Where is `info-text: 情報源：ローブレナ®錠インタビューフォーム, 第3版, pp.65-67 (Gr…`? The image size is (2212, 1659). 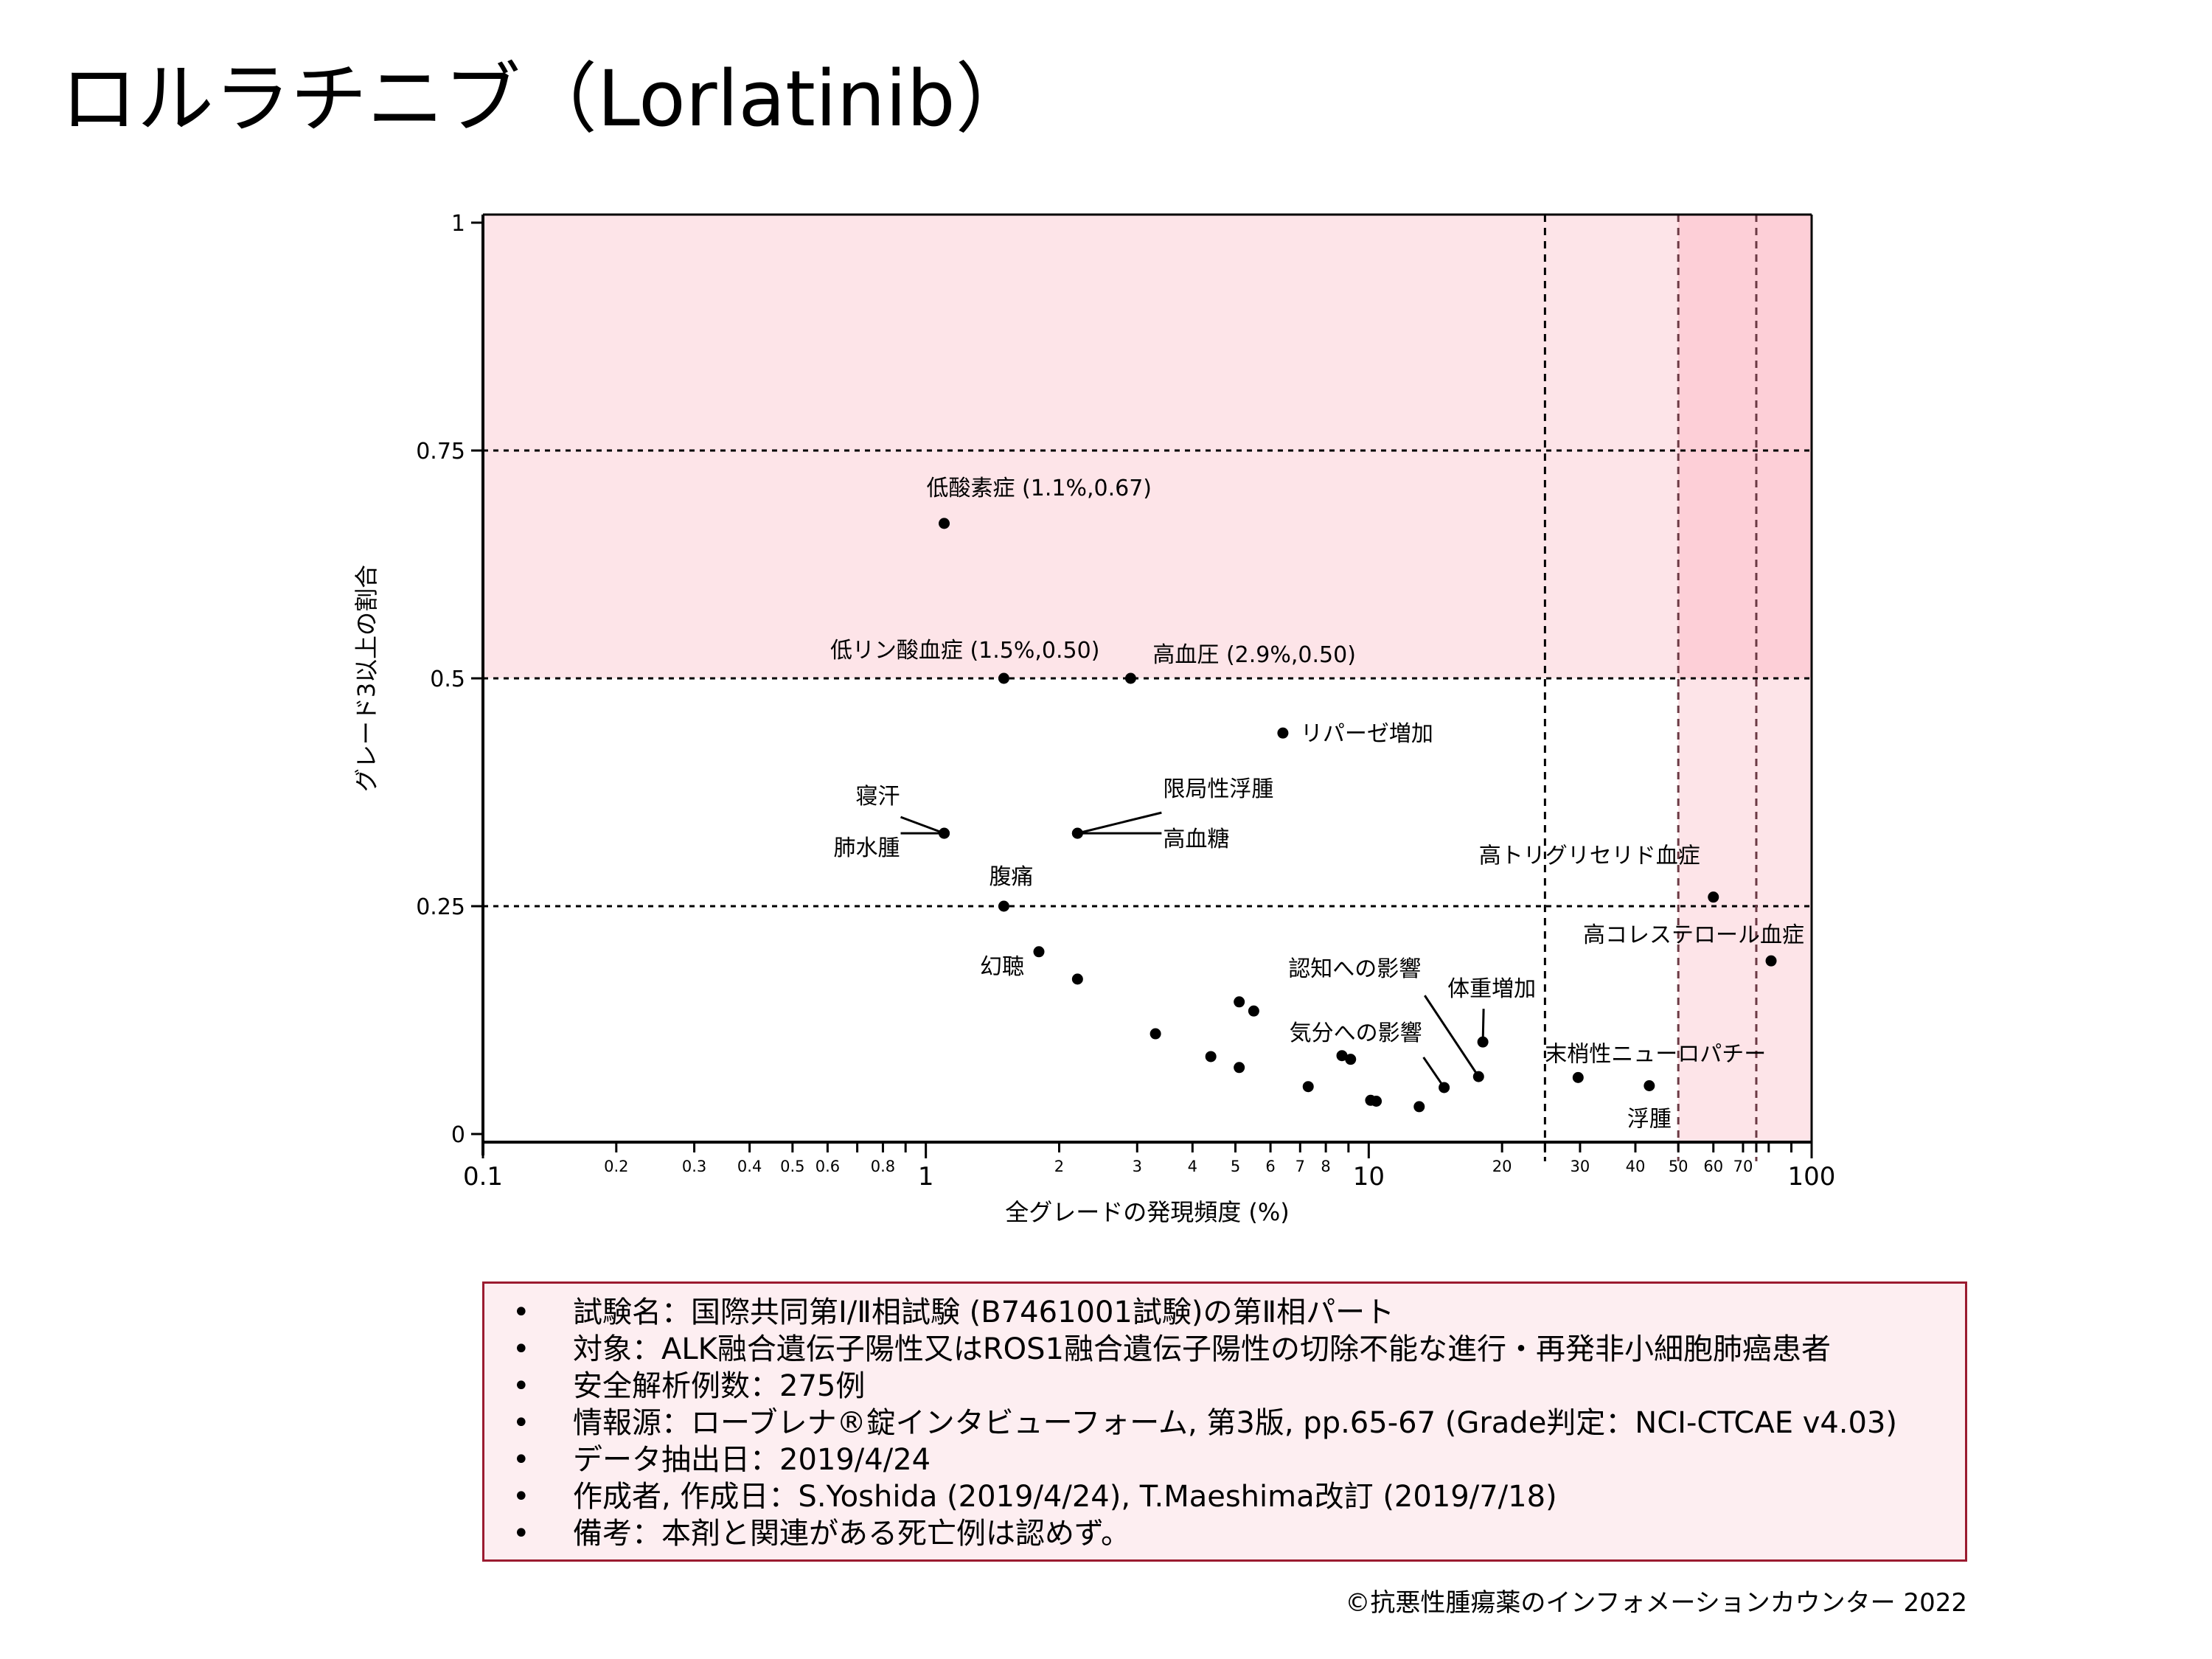
info-text: 情報源：ローブレナ®錠インタビューフォーム, 第3版, pp.65-67 (Gr… is located at coordinates (1235, 1423).